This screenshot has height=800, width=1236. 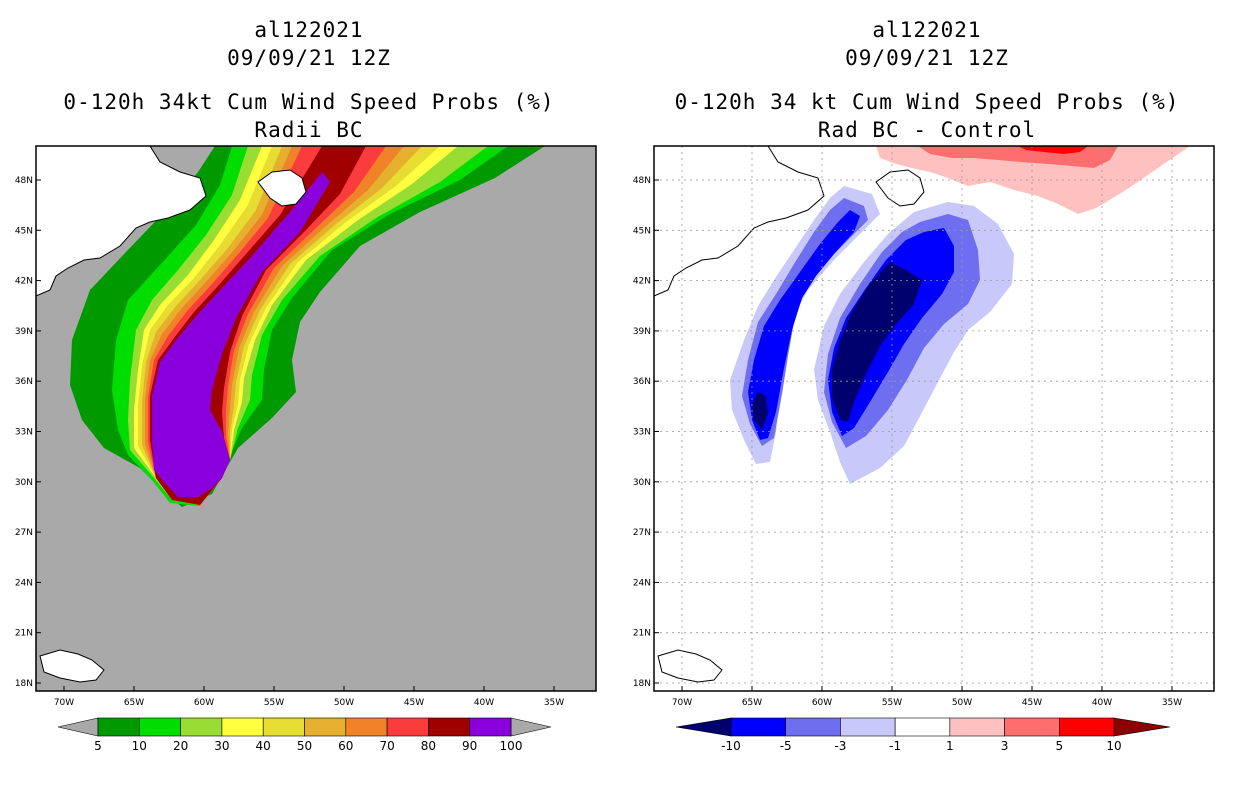 What do you see at coordinates (204, 703) in the screenshot?
I see `lon-tick-label: 60W` at bounding box center [204, 703].